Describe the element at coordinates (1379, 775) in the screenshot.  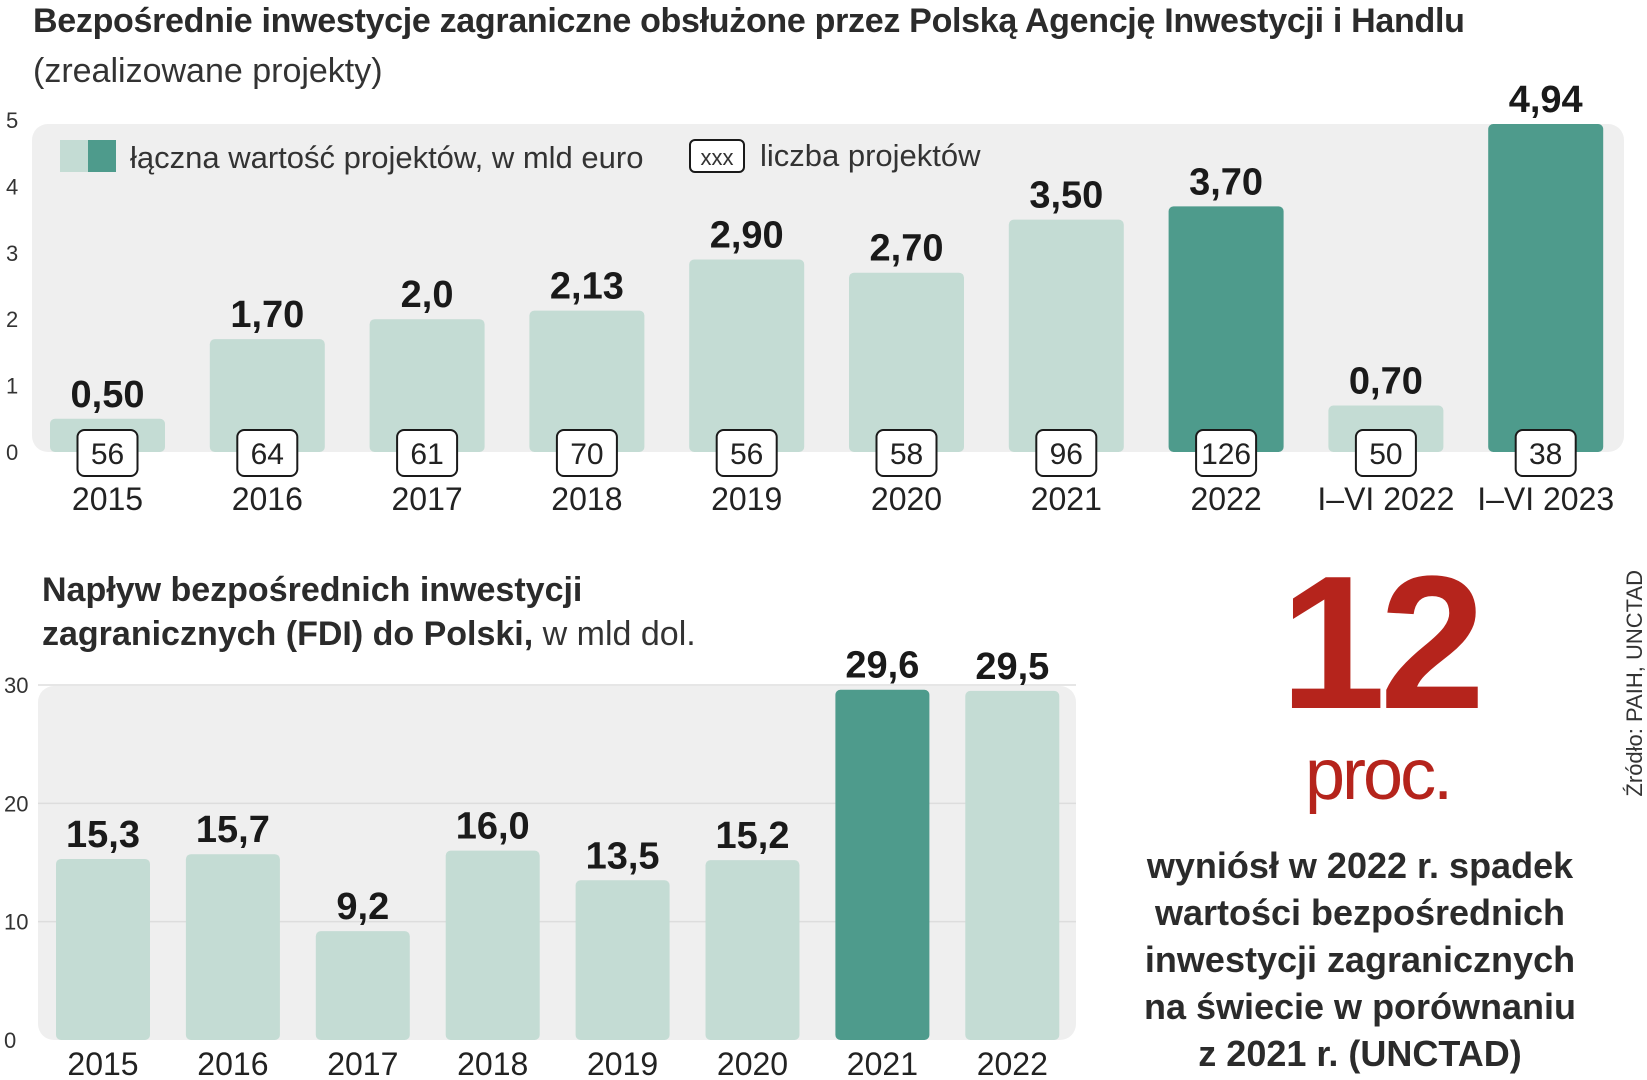
I see `callout-unit: proc.` at that location.